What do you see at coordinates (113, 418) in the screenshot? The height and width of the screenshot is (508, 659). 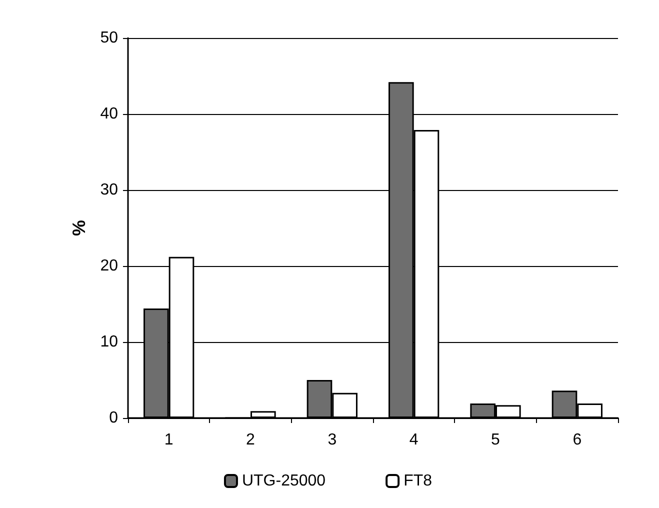 I see `y-tick-label: 0` at bounding box center [113, 418].